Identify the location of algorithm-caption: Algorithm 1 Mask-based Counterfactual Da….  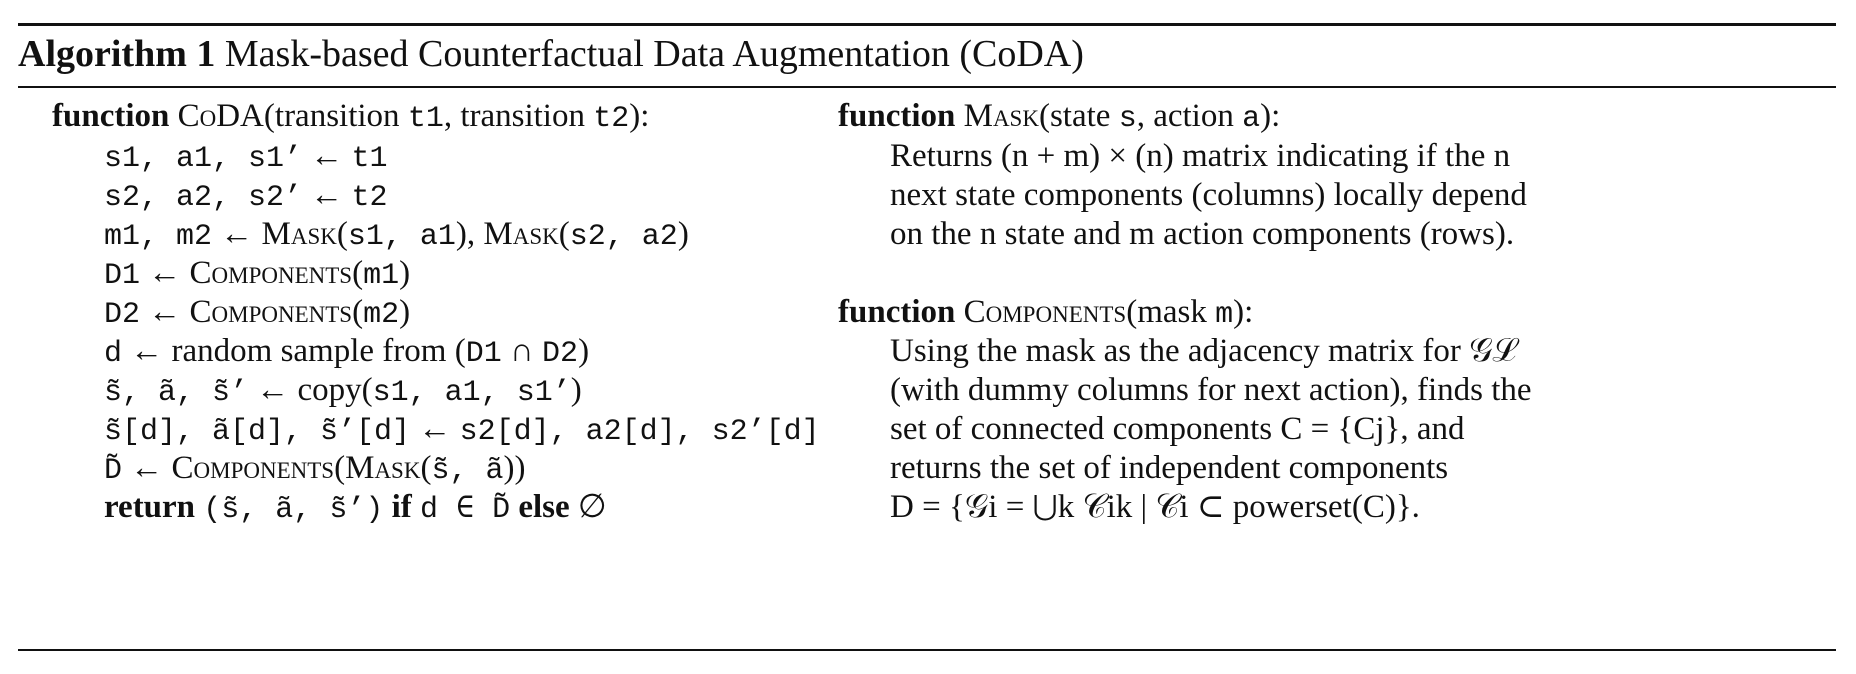
(551, 54).